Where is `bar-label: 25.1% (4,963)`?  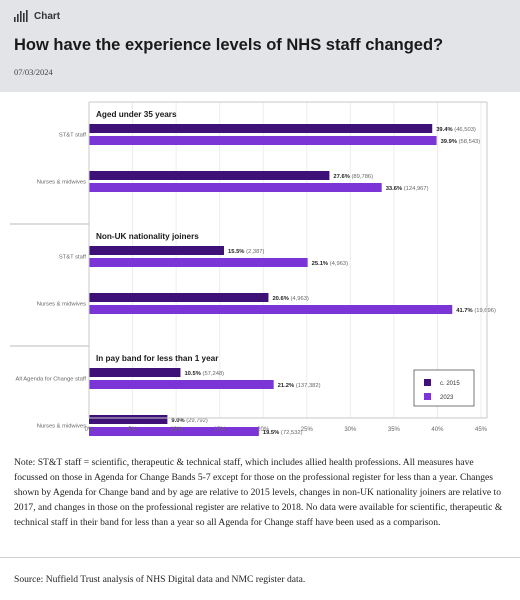 bar-label: 25.1% (4,963) is located at coordinates (330, 264).